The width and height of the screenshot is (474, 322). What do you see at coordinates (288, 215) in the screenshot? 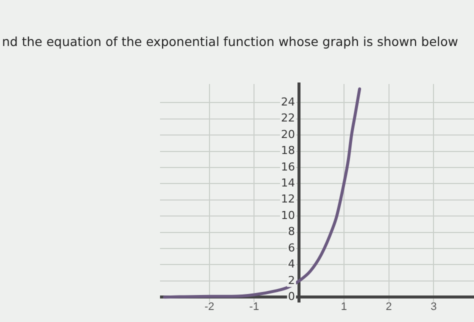
I see `y-tick-label: 10` at bounding box center [288, 215].